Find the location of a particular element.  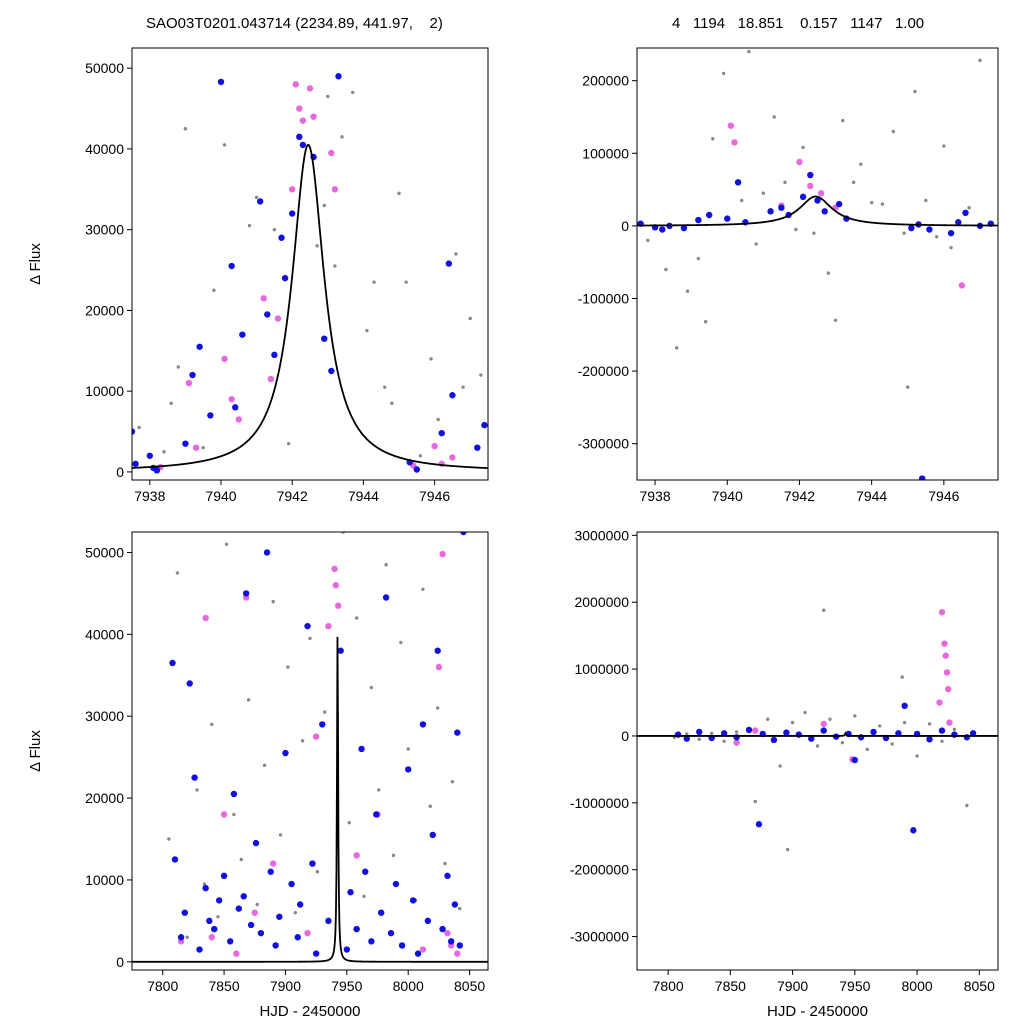

x-tick-label: 7944 is located at coordinates (871, 496).